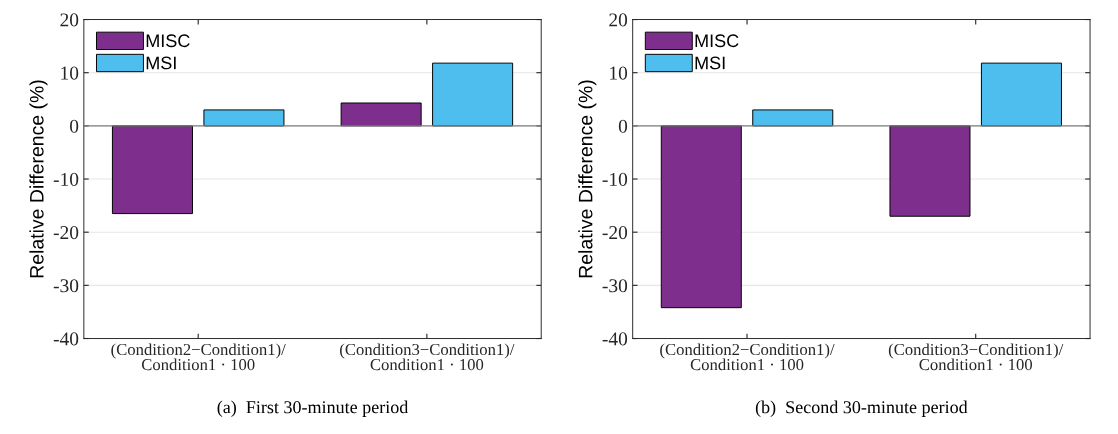  Describe the element at coordinates (861, 408) in the screenshot. I see `text: (b) Second 30-minute period` at that location.